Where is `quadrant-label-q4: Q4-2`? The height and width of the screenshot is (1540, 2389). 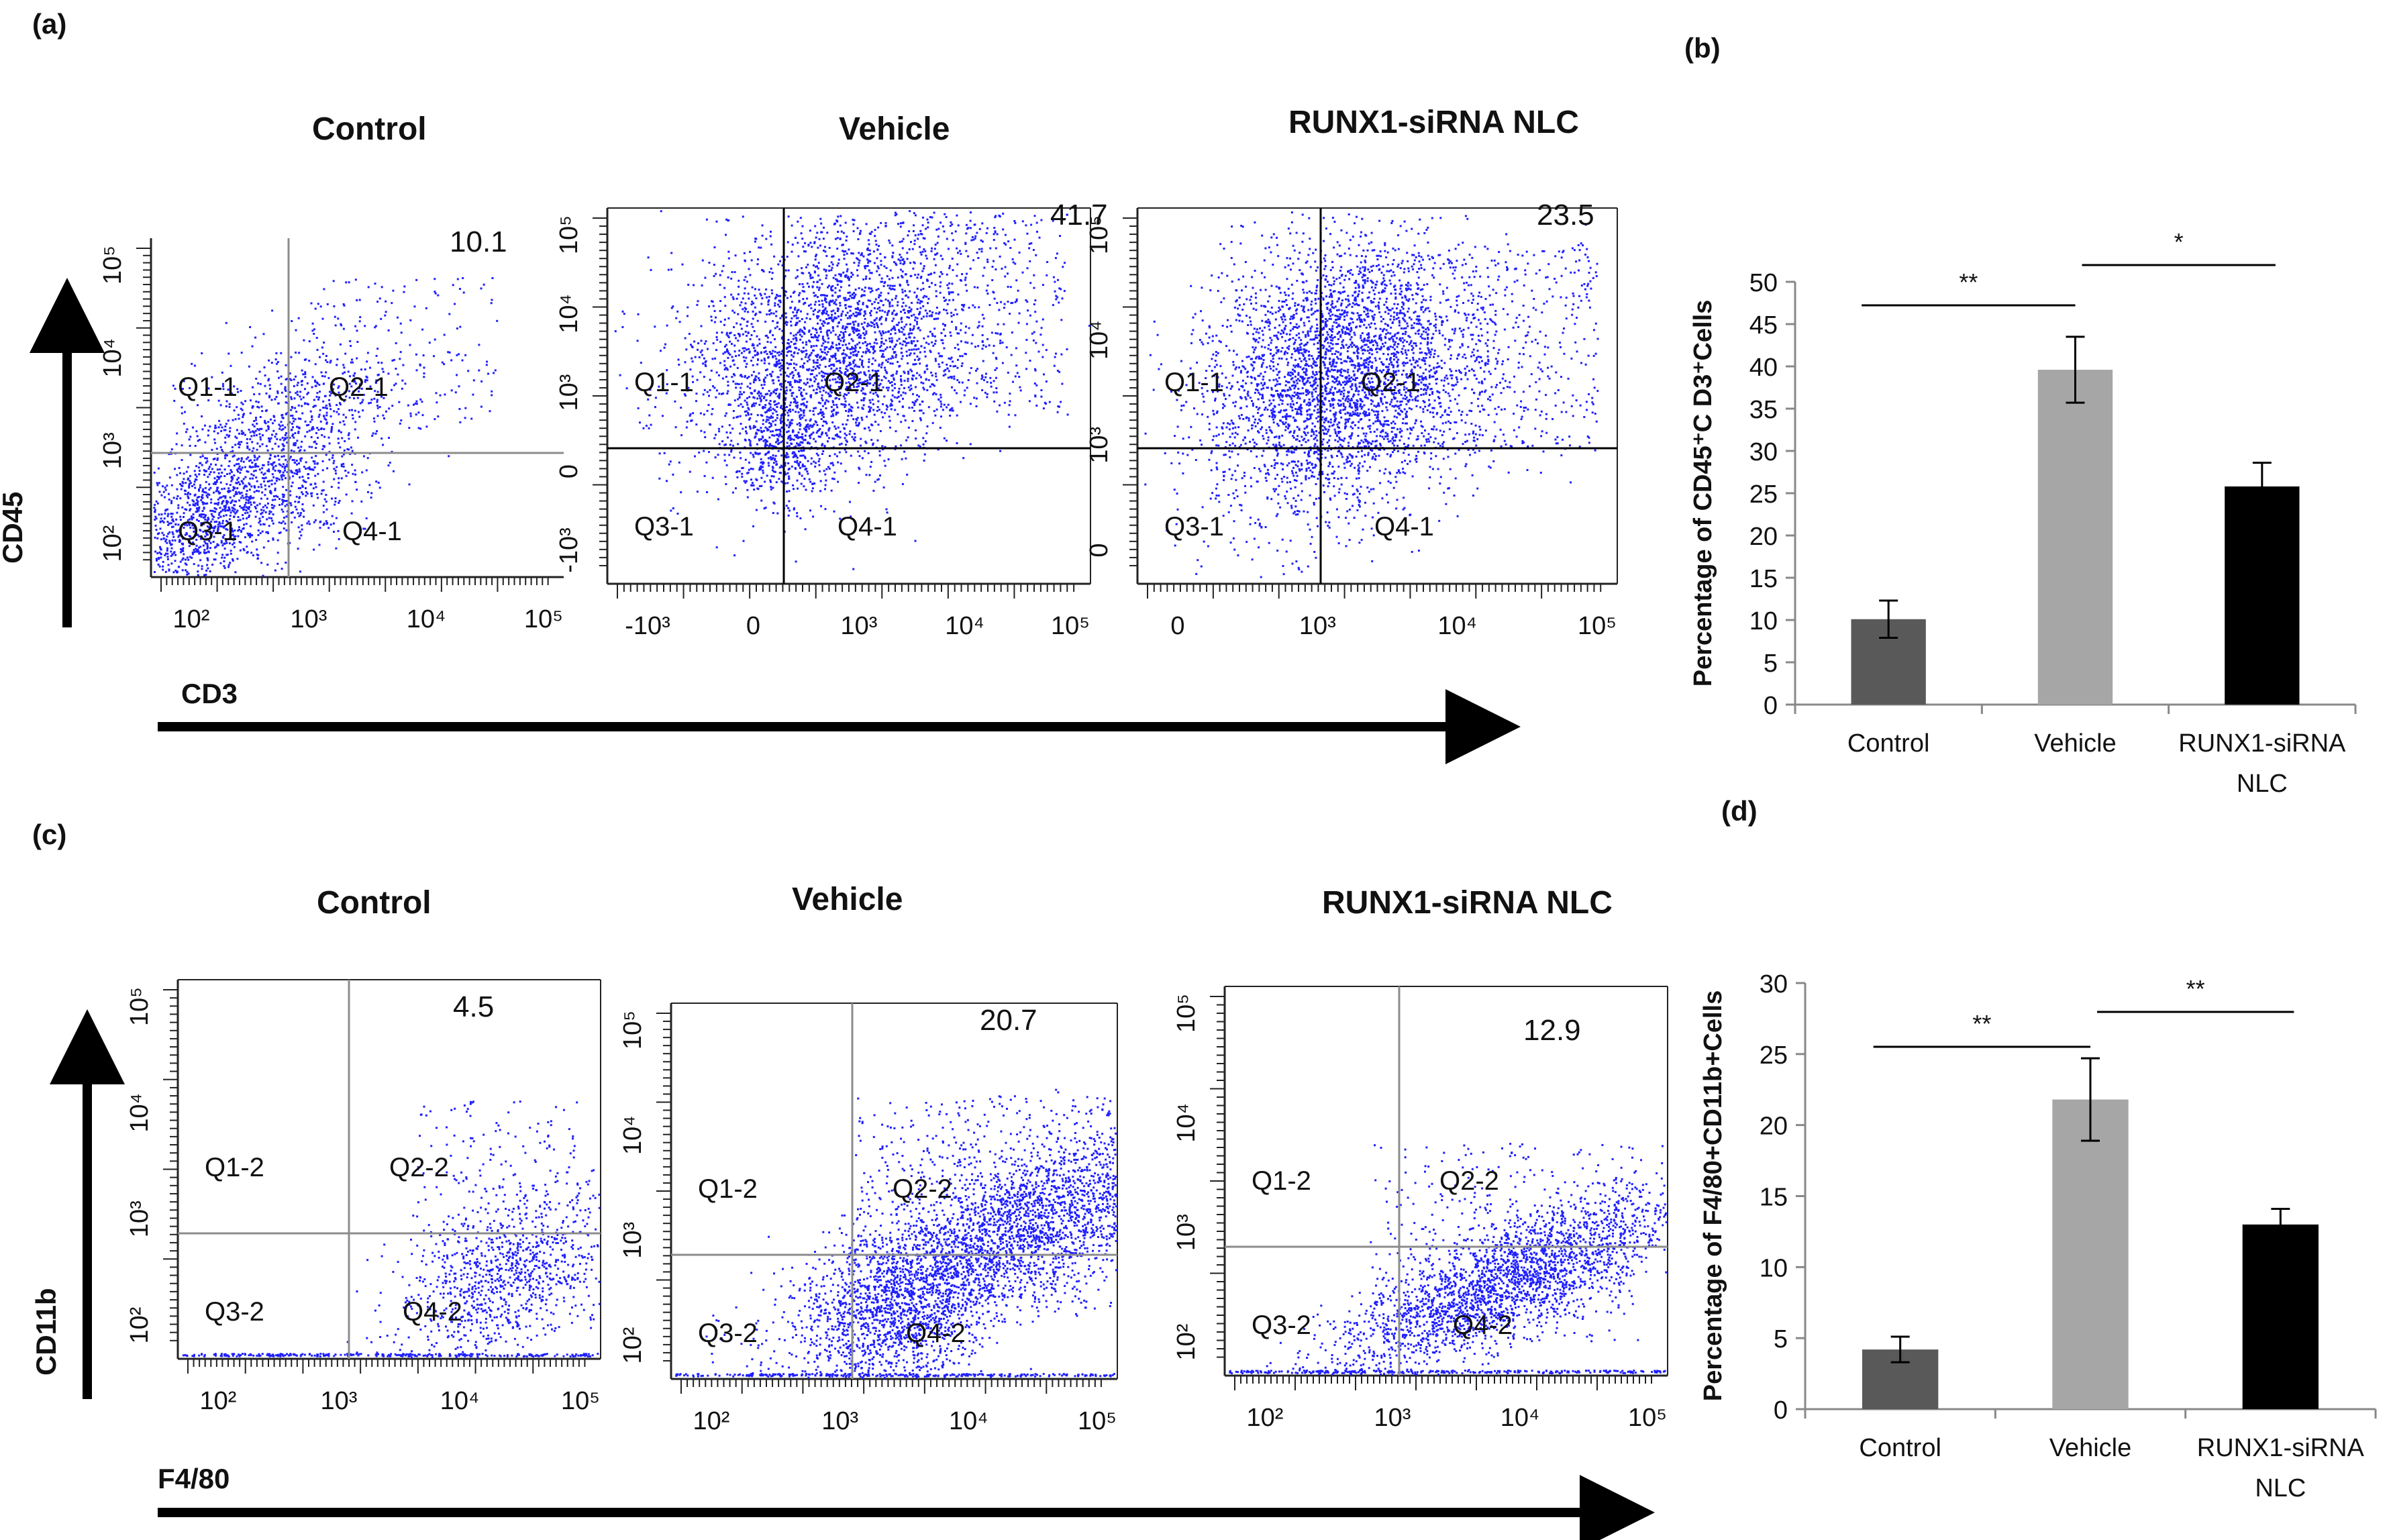
quadrant-label-q4: Q4-2 is located at coordinates (936, 1333).